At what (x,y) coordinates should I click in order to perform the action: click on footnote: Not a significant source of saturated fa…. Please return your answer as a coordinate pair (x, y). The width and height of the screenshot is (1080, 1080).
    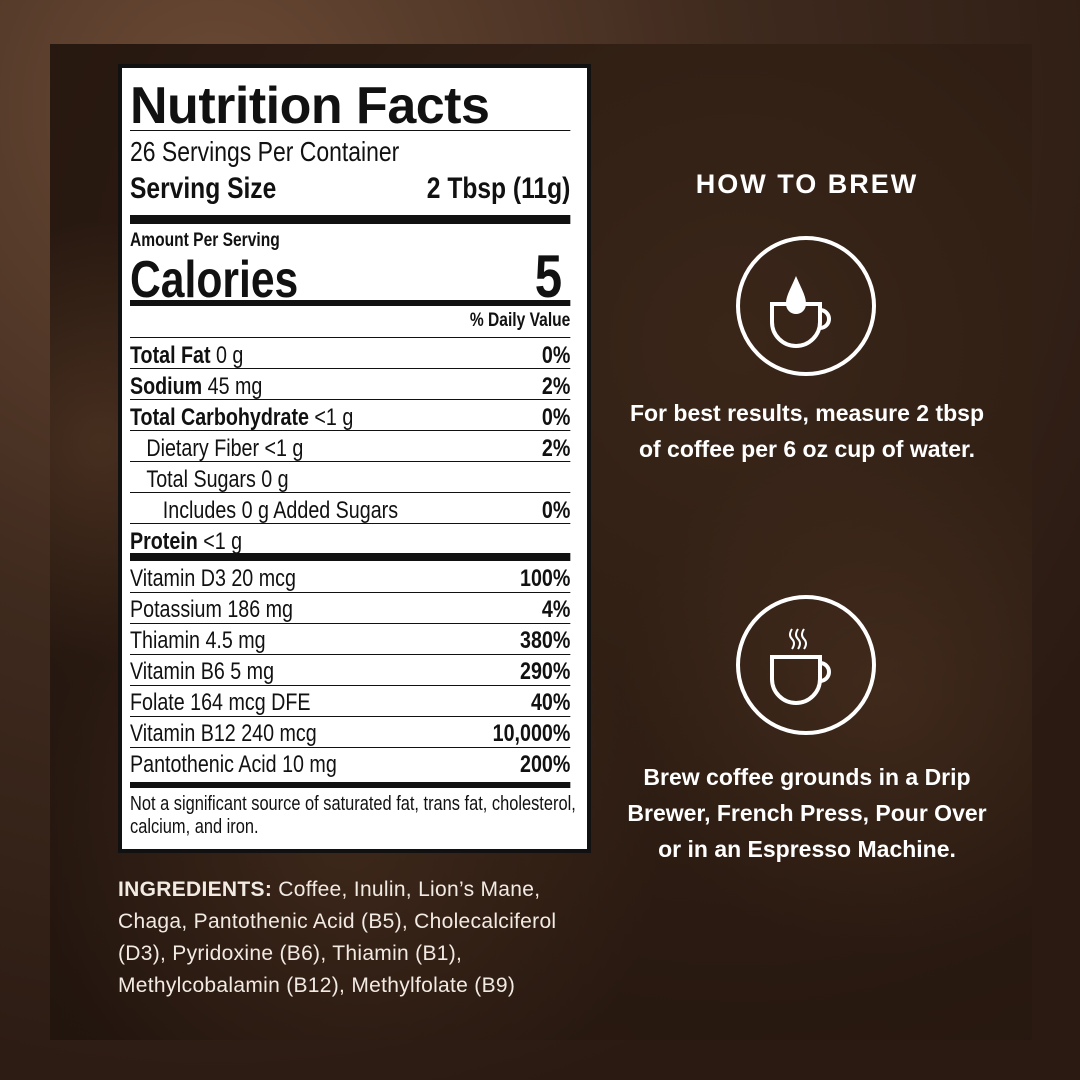
    Looking at the image, I should click on (353, 815).